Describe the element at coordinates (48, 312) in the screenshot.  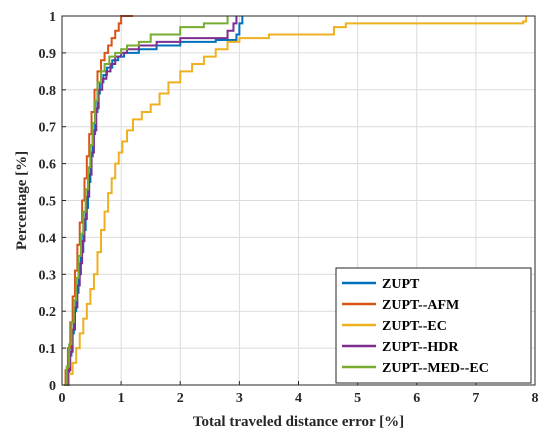
I see `y-tick-label: 0.2` at that location.